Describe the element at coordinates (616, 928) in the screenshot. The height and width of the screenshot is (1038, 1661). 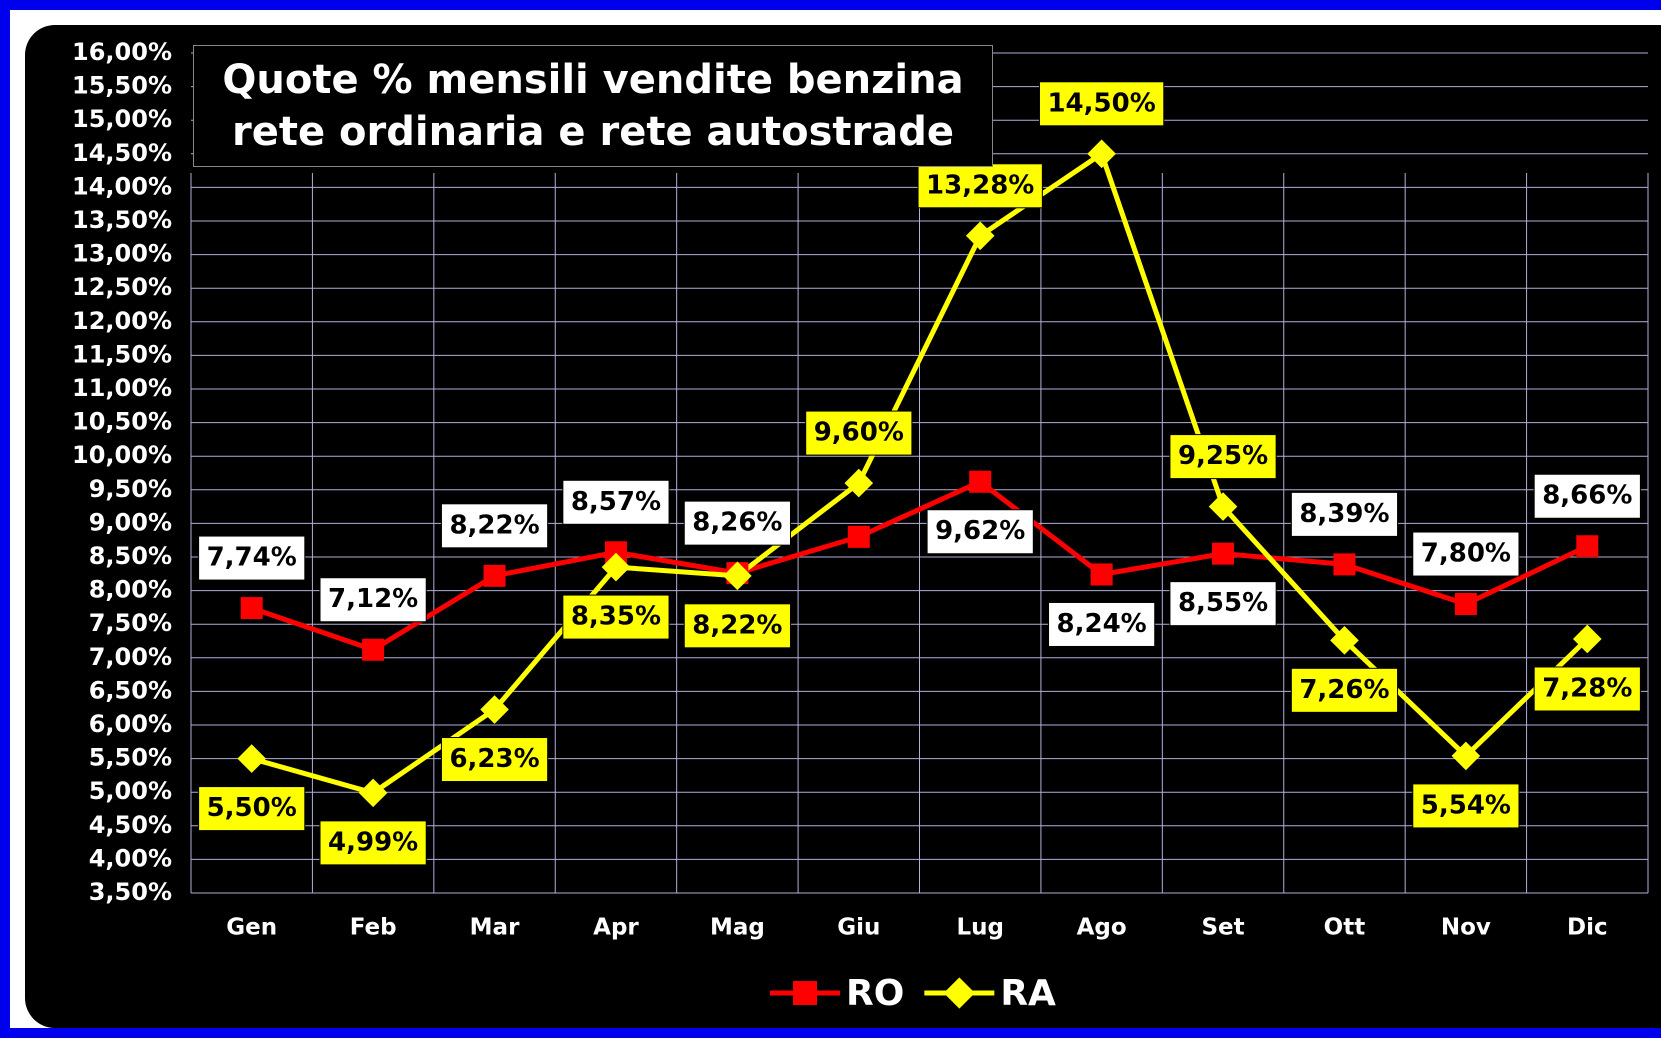
I see `x-tick-label: Apr` at that location.